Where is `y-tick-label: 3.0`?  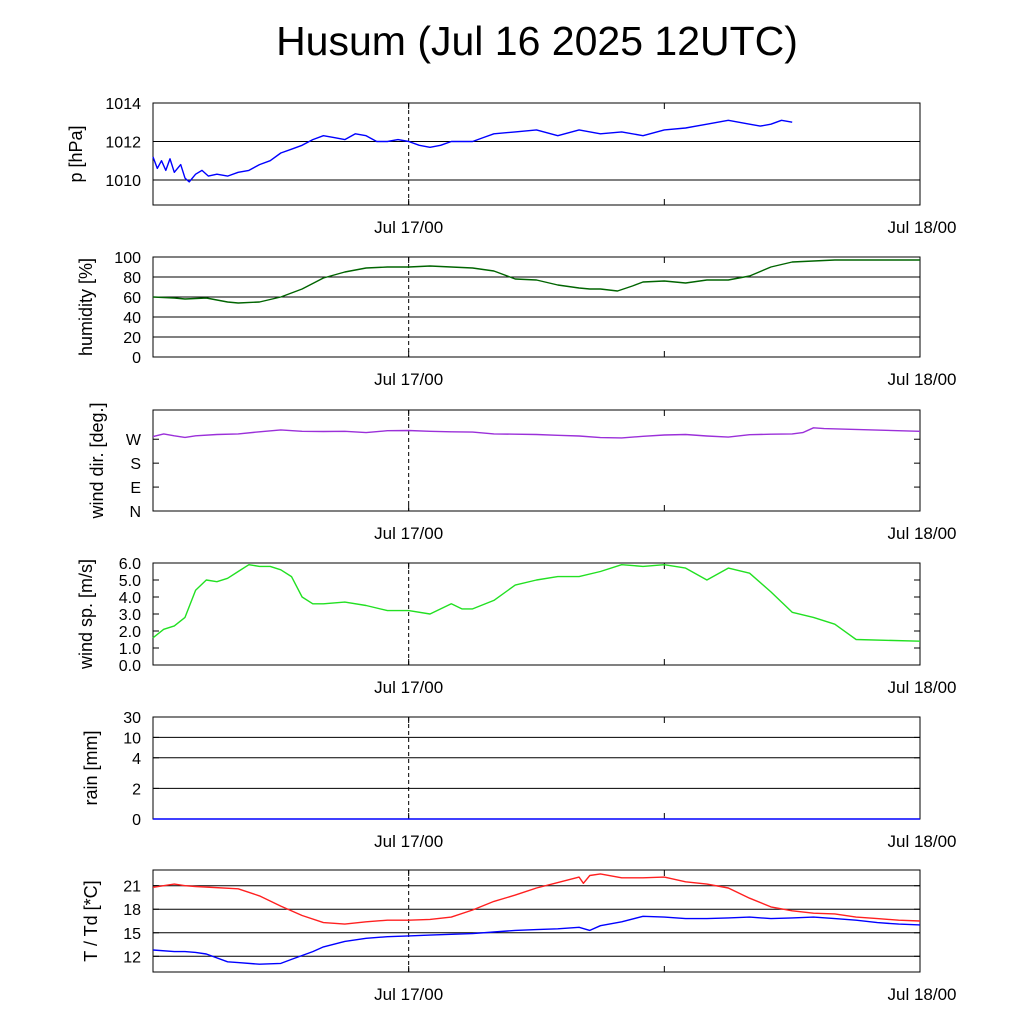
y-tick-label: 3.0 is located at coordinates (130, 615).